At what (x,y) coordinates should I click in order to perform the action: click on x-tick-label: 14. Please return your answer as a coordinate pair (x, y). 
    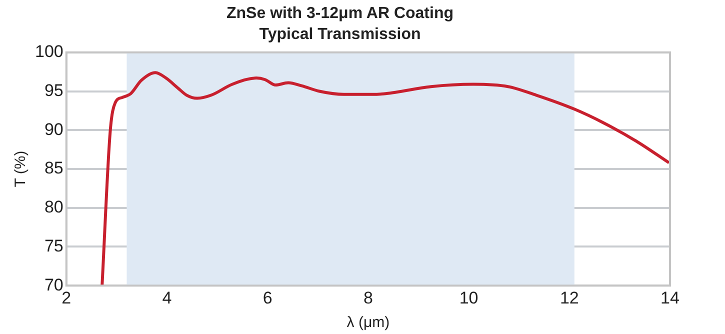
    Looking at the image, I should click on (670, 298).